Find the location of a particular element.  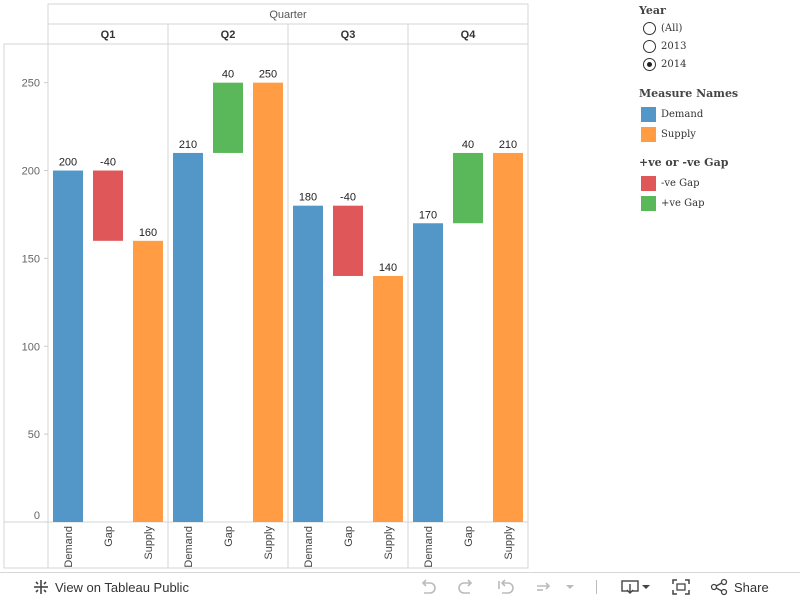

supply-swatch is located at coordinates (648, 134).